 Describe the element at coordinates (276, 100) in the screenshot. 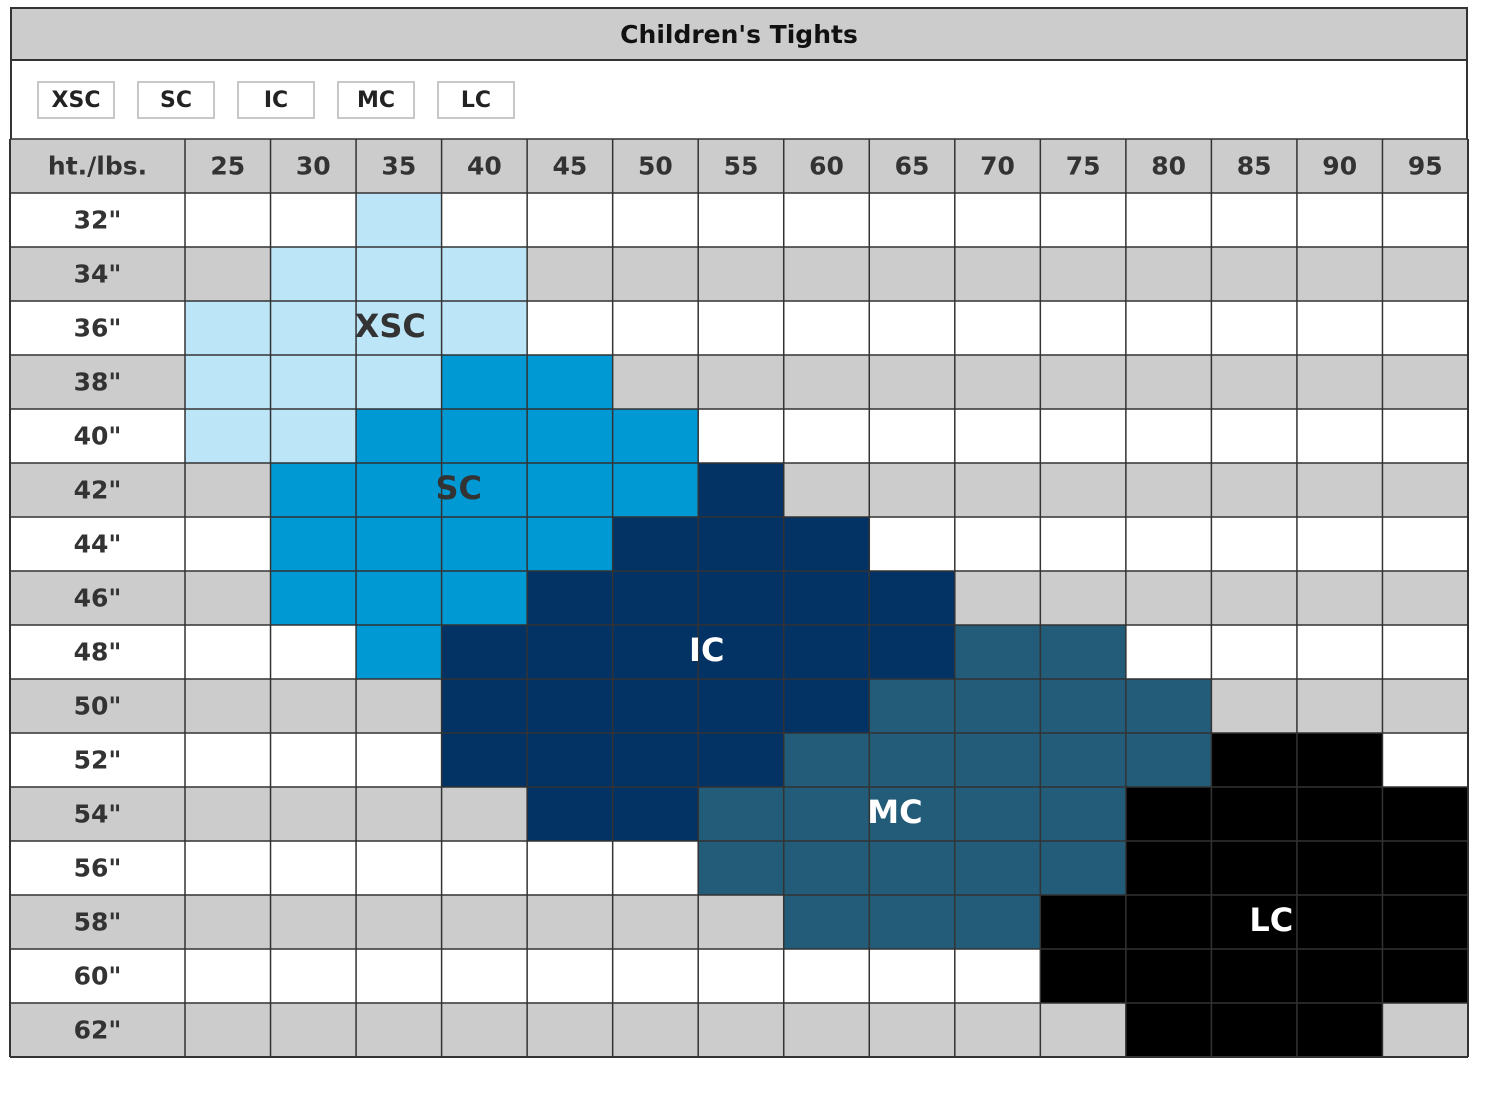

I see `legend-item-ic: IC` at that location.